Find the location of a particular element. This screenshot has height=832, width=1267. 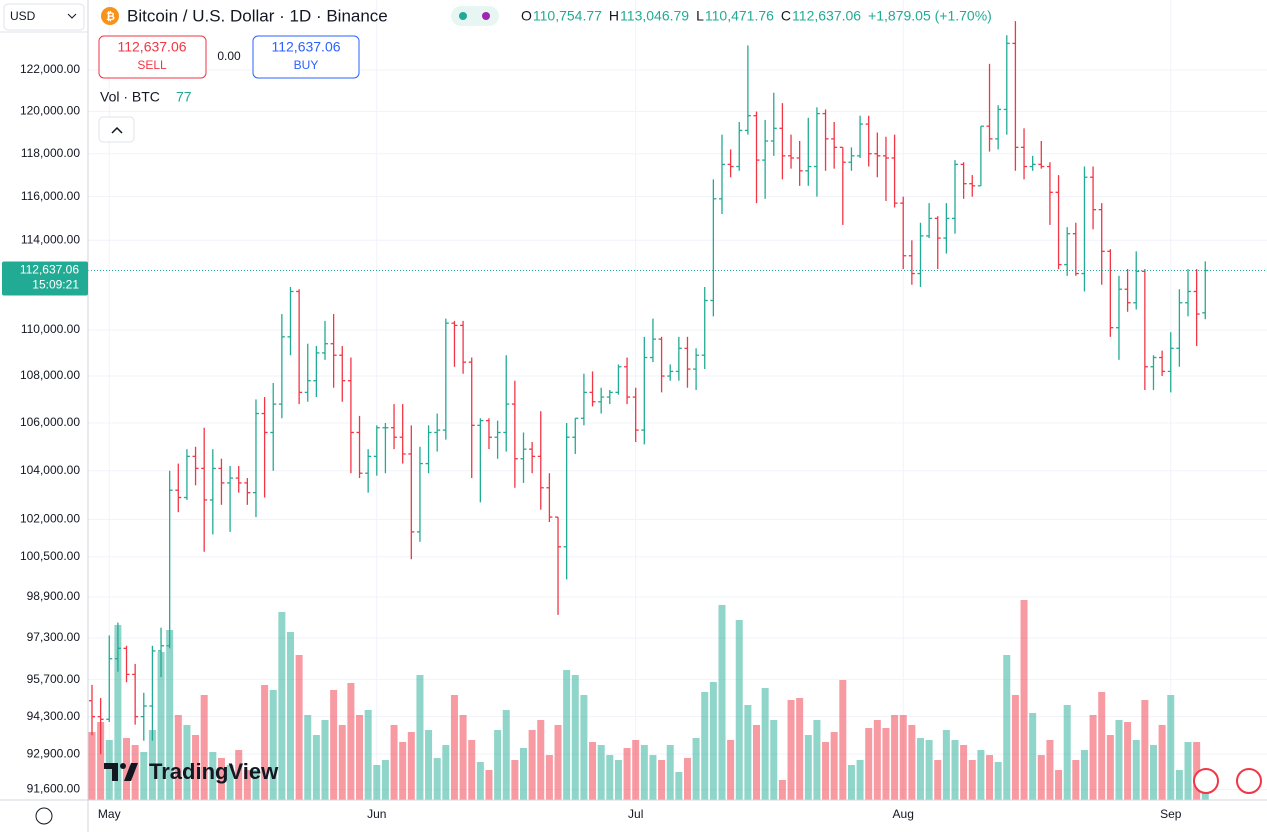

ohlc-key: C is located at coordinates (786, 16).